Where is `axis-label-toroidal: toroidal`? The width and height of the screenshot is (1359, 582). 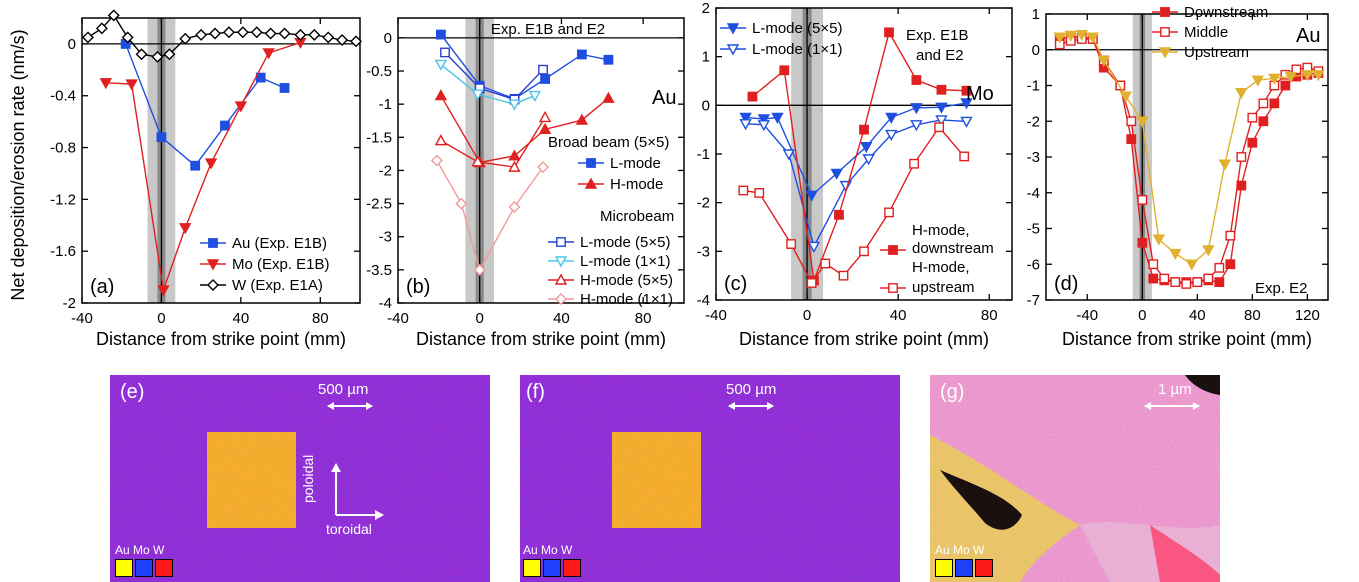
axis-label-toroidal: toroidal is located at coordinates (349, 529).